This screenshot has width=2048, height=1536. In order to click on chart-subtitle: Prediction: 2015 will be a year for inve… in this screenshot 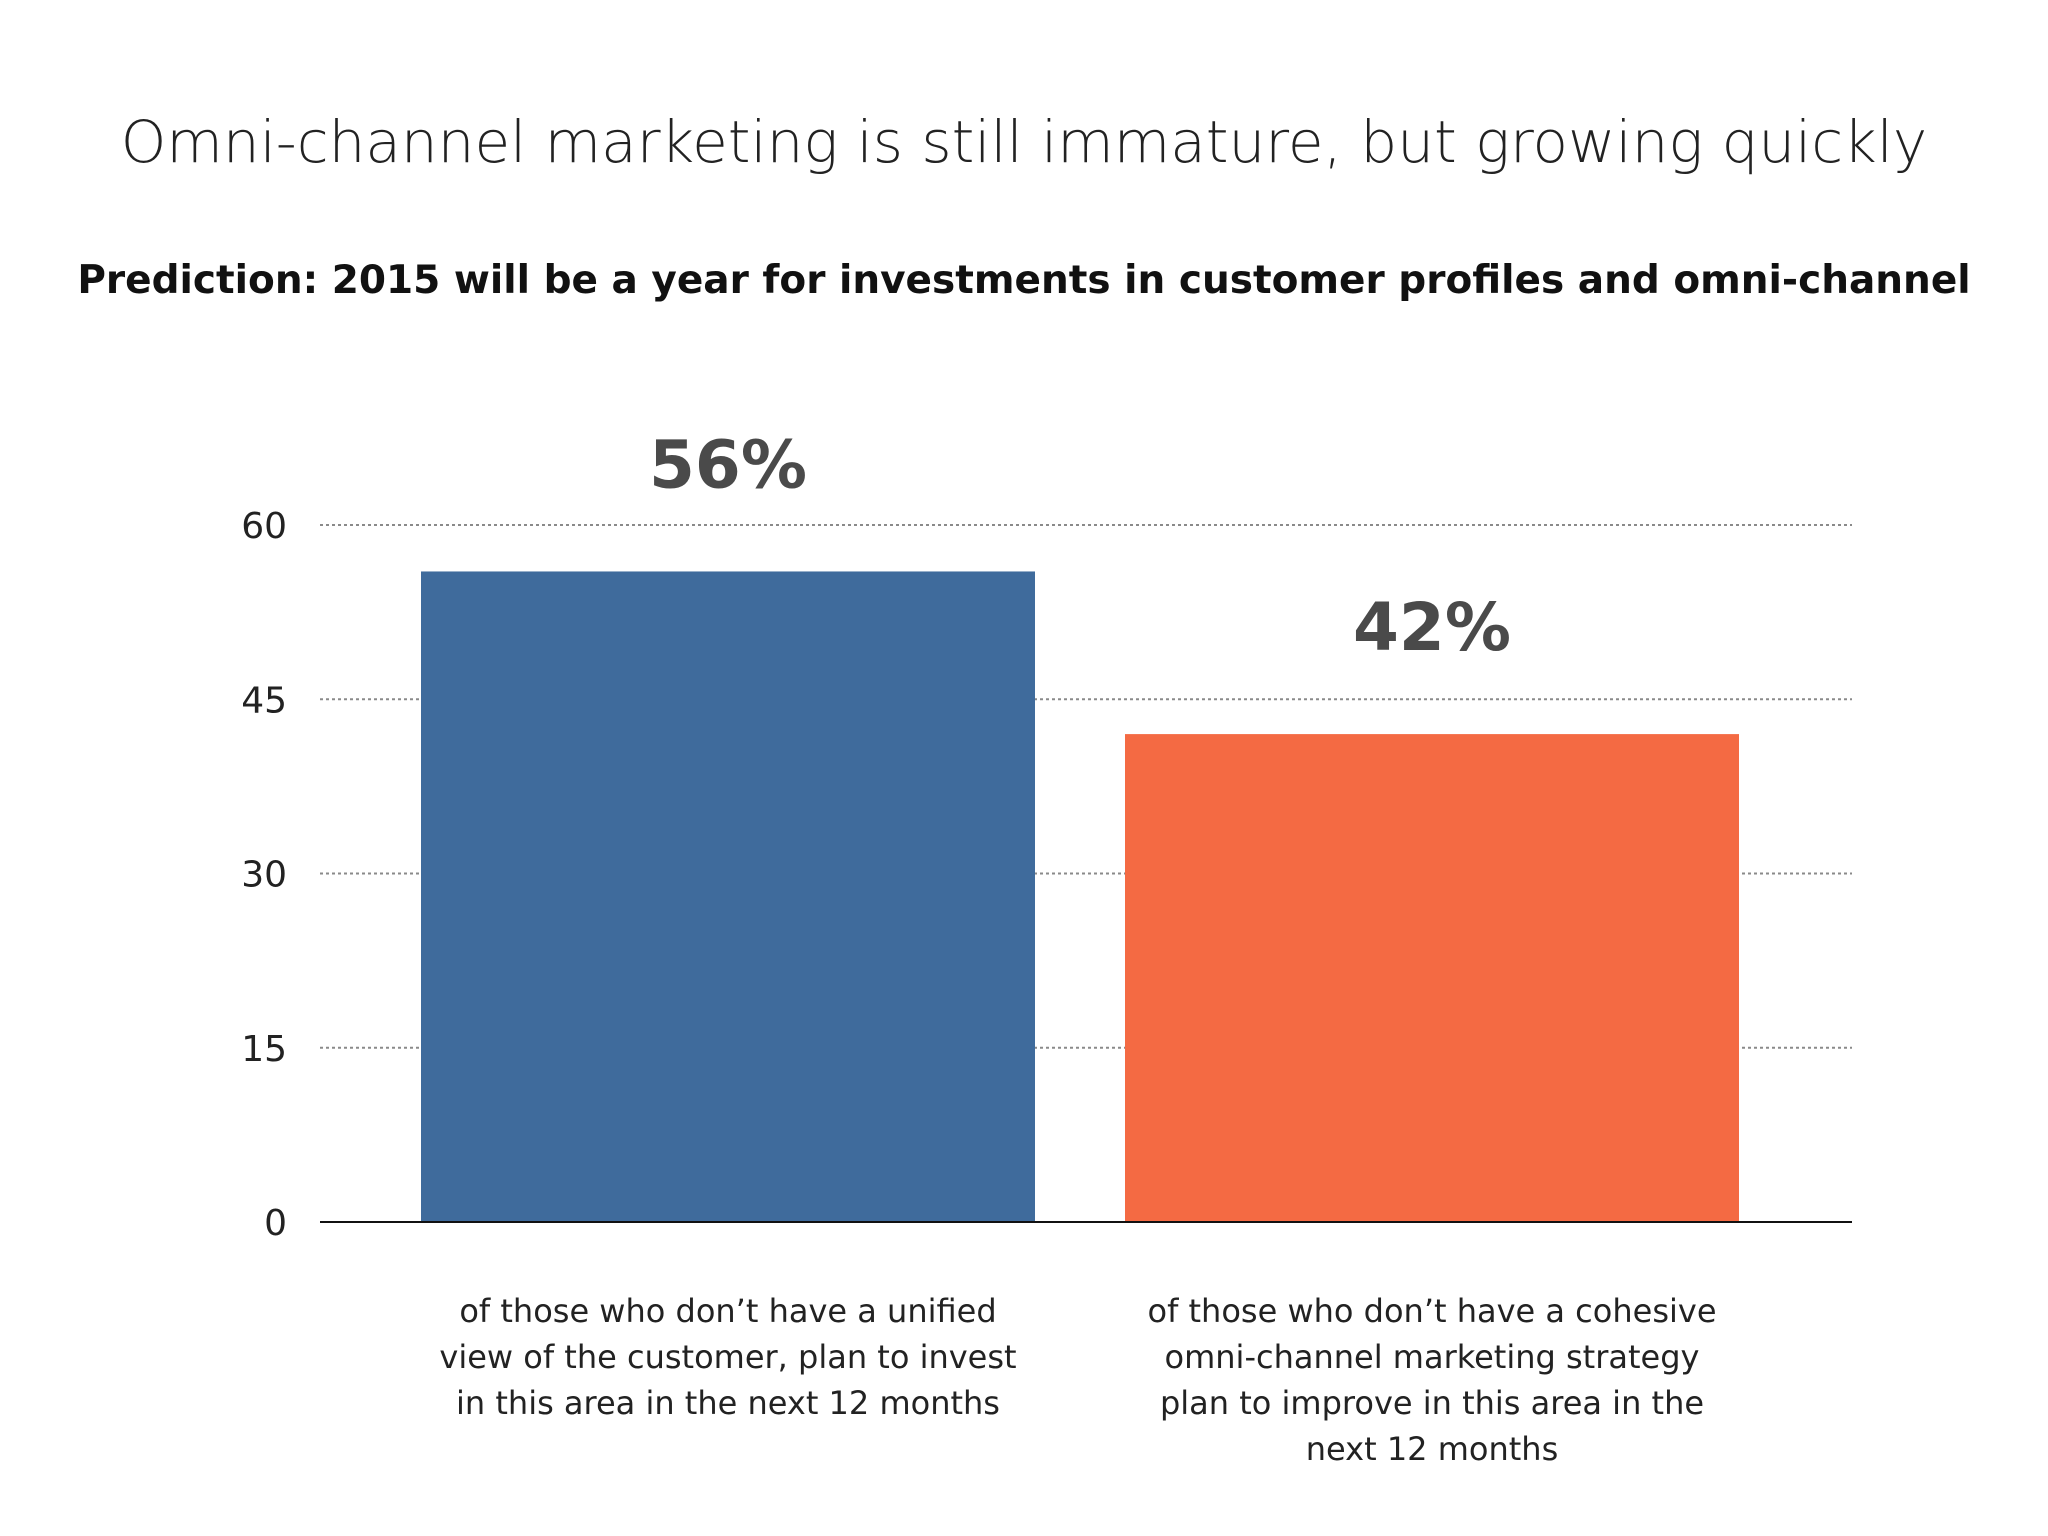, I will do `click(1024, 280)`.